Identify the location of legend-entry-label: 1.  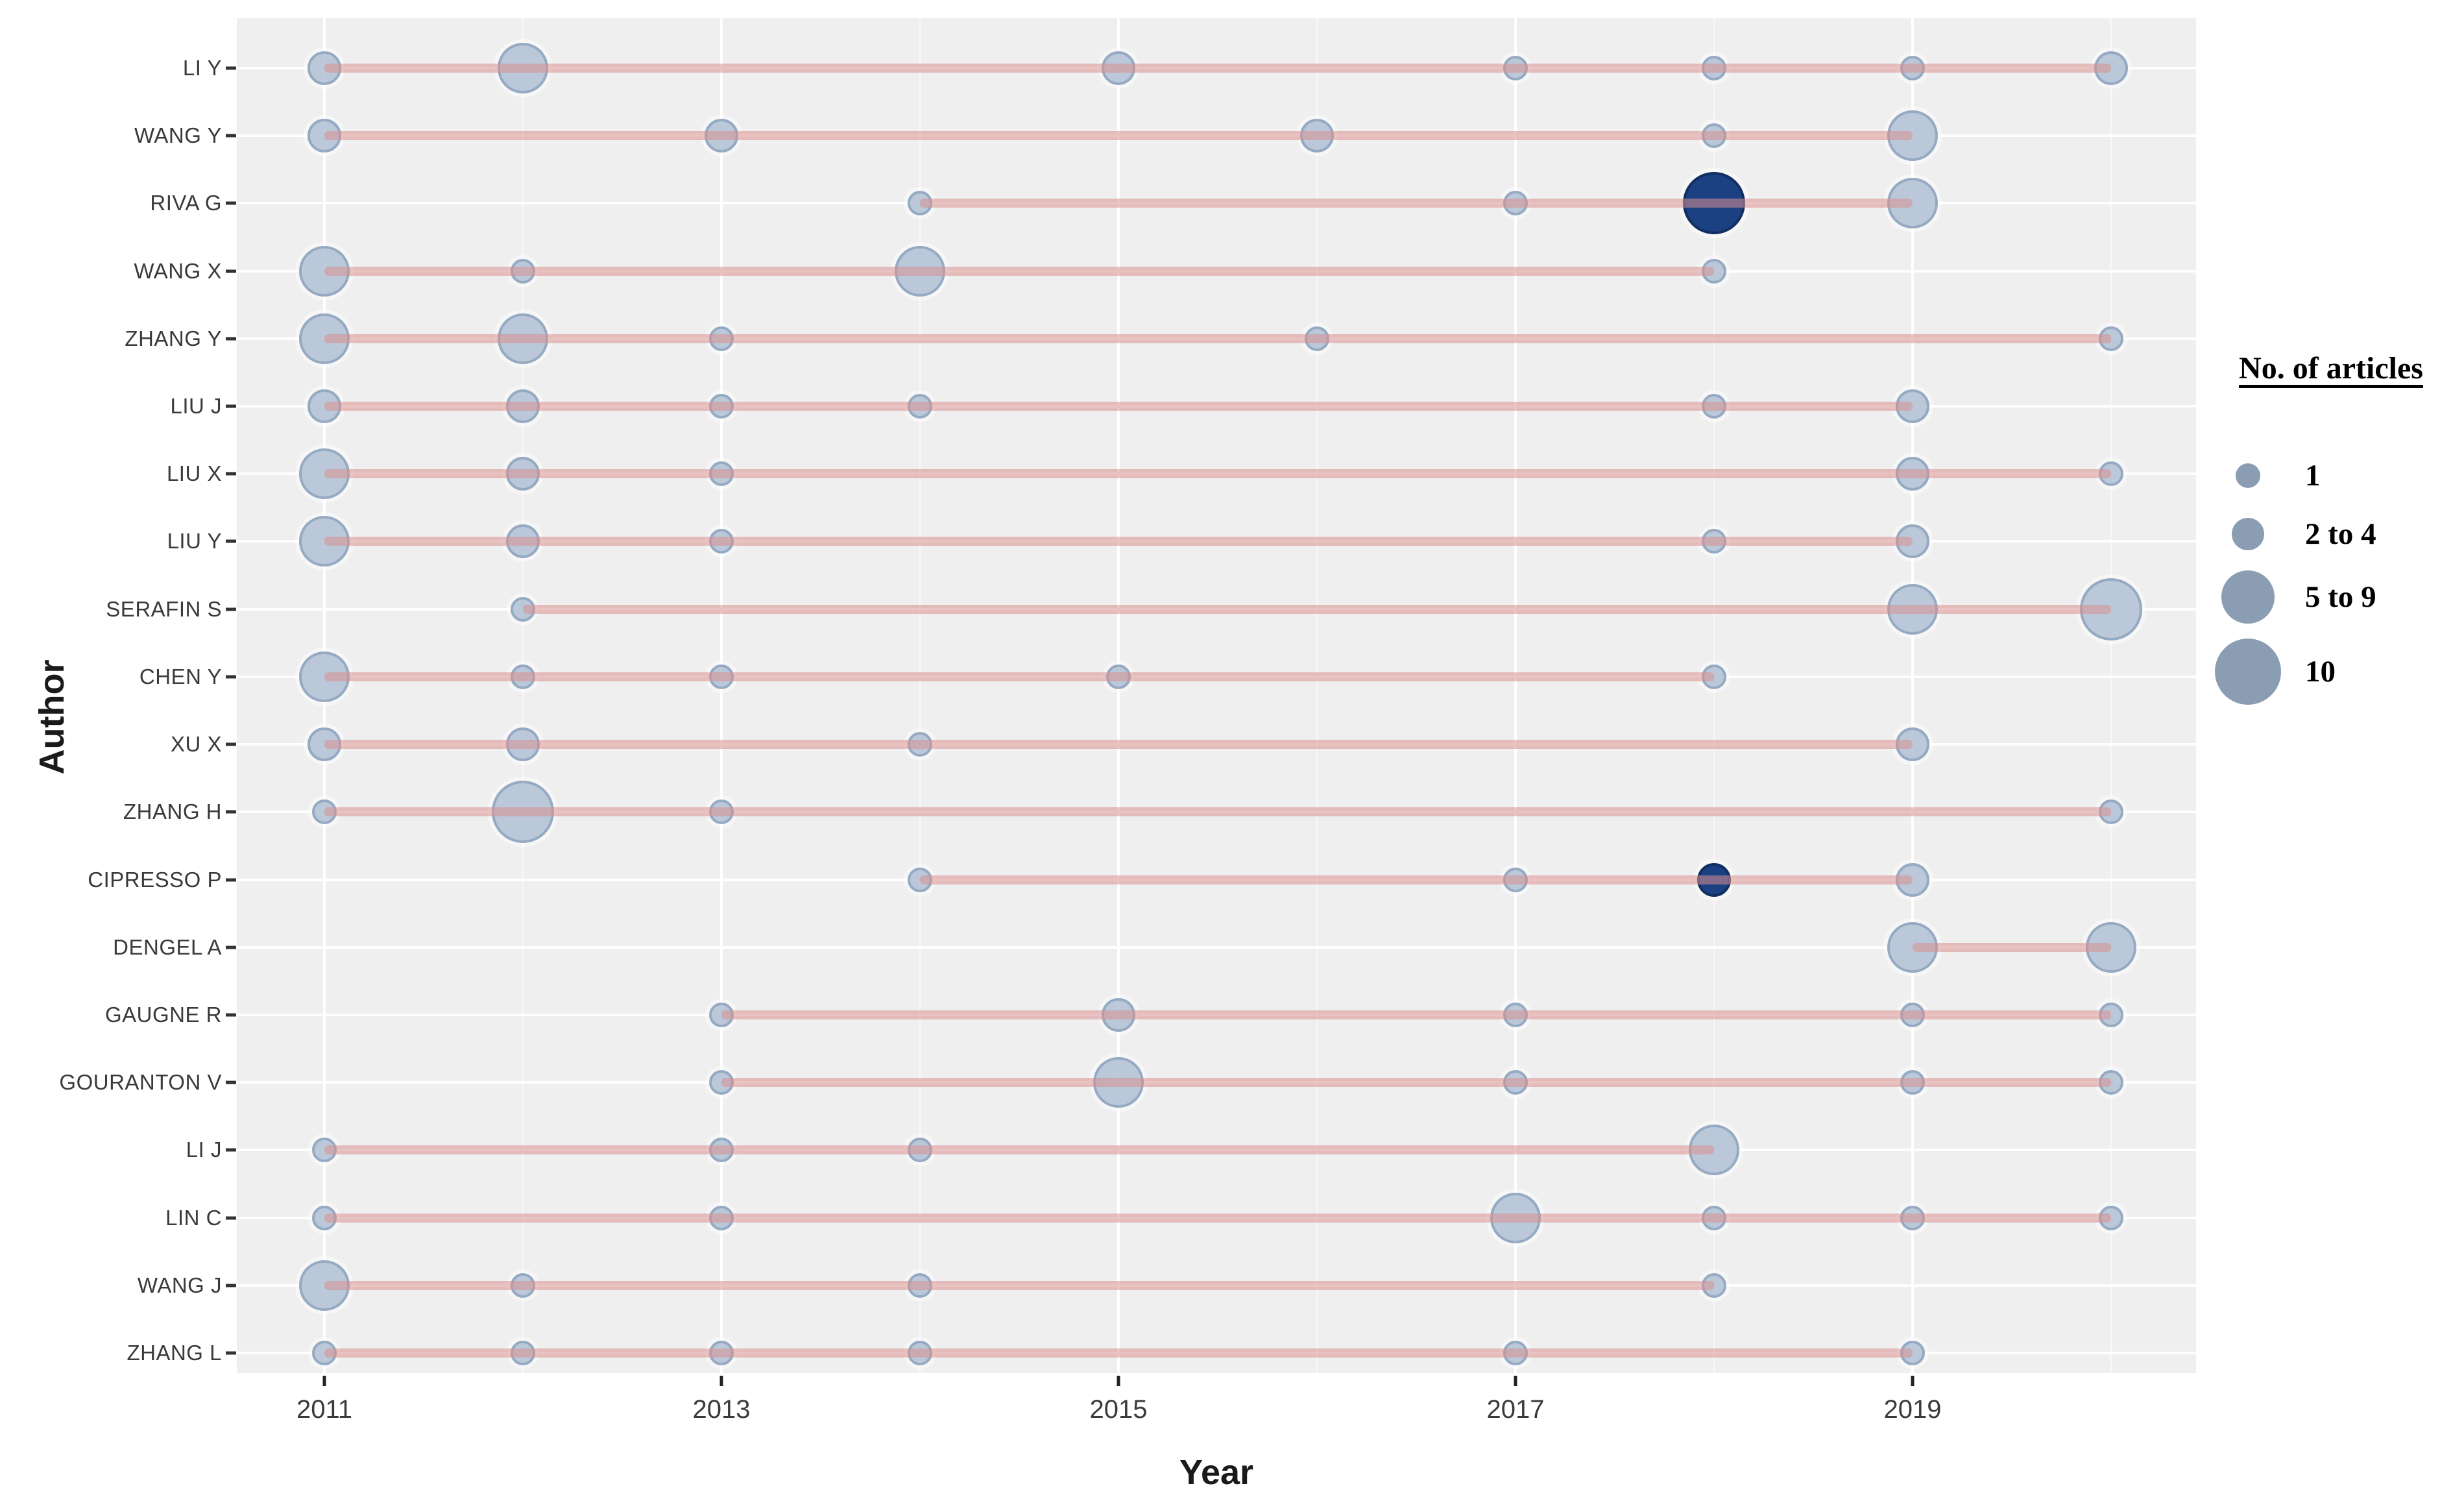
(2313, 476).